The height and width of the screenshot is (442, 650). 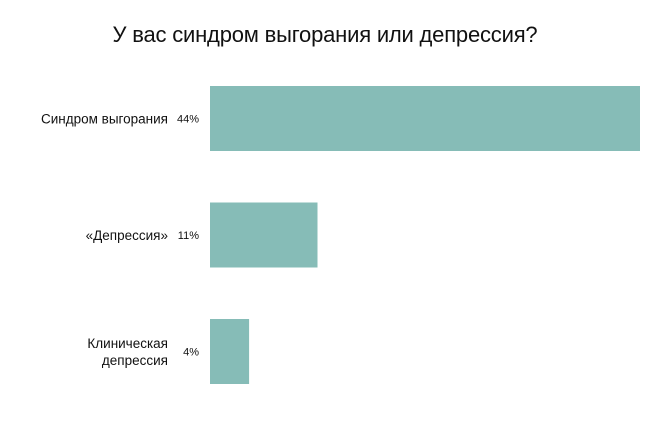 I want to click on category-label-1: Синдром выгорания, so click(x=104, y=119).